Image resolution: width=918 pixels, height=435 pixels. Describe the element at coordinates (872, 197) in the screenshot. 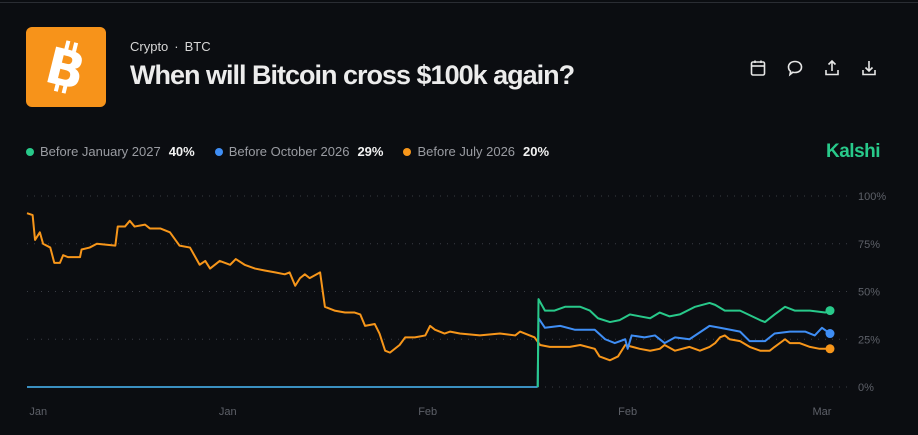

I see `y-tick-label: 100%` at that location.